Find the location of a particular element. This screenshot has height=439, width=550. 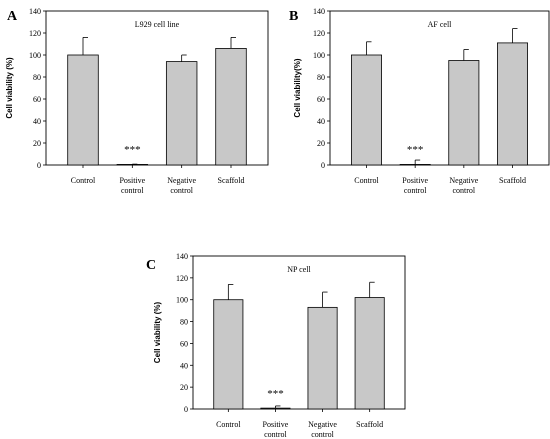

y-axis-label: Cell viability(%) is located at coordinates (297, 87).